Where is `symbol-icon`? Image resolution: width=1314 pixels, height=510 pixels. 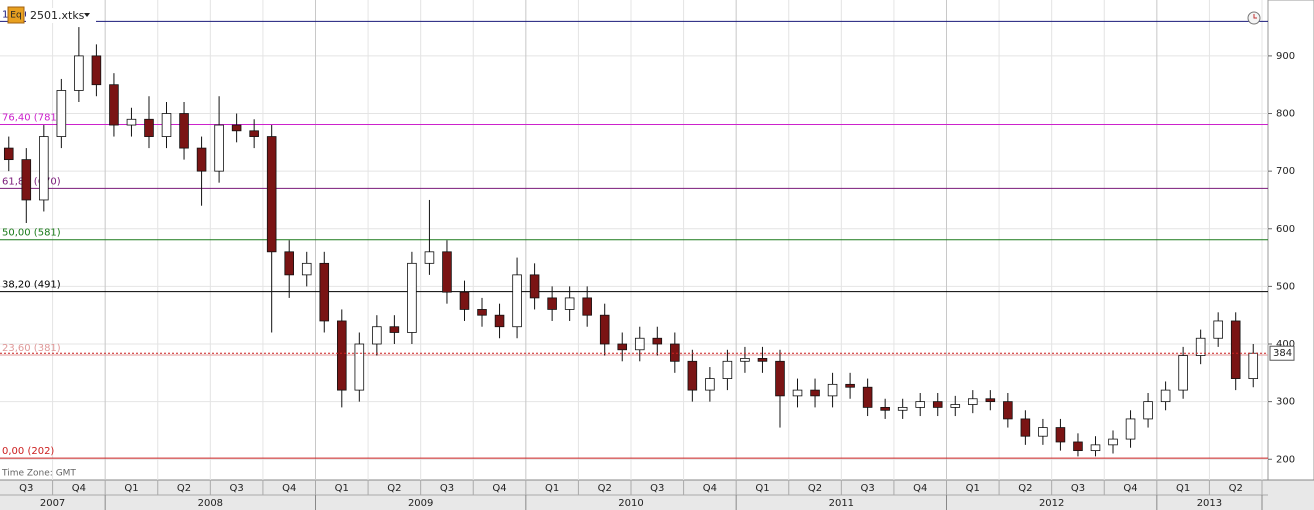 symbol-icon is located at coordinates (16, 15).